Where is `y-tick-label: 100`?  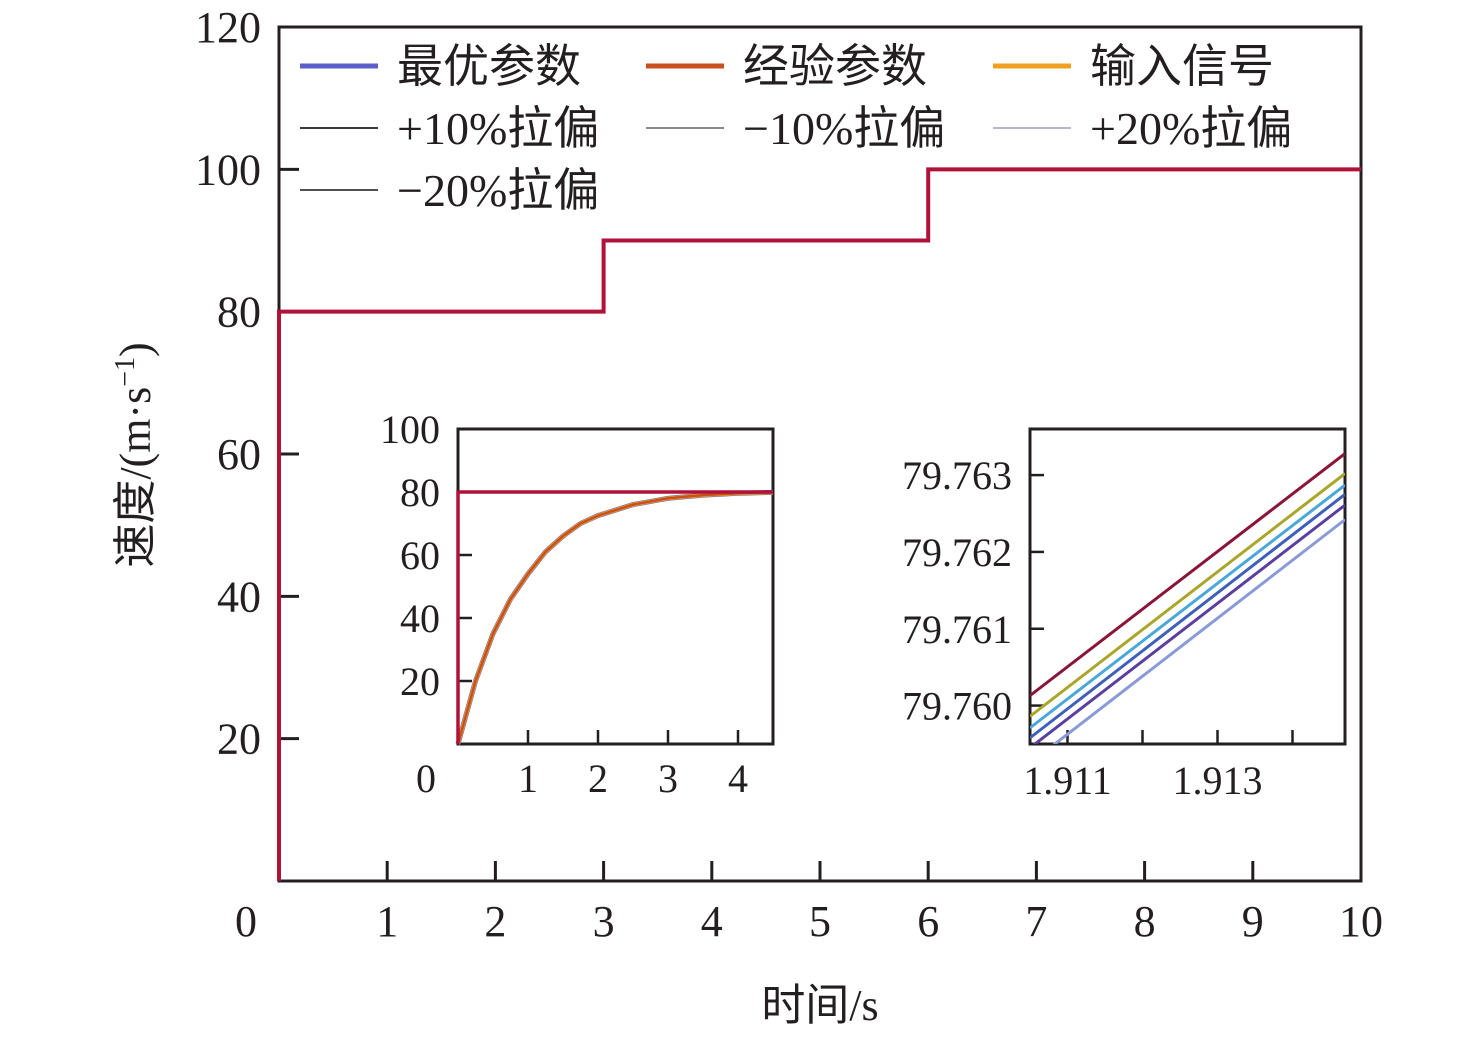 y-tick-label: 100 is located at coordinates (228, 169).